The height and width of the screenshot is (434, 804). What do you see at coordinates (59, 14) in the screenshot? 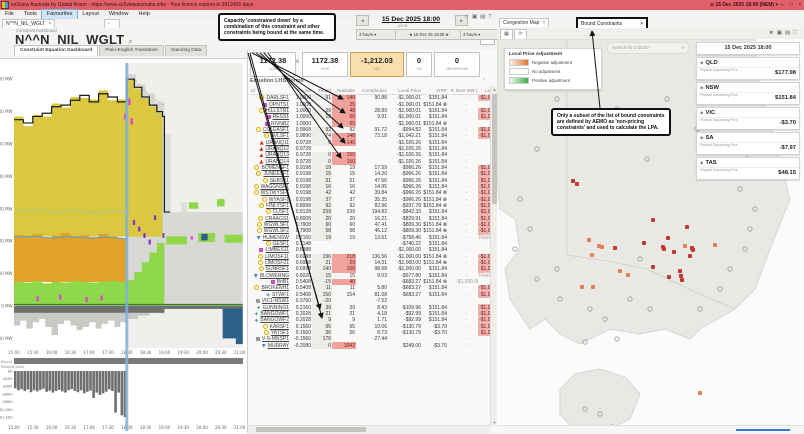
I see `menu-favourites: Favourites` at bounding box center [59, 14].